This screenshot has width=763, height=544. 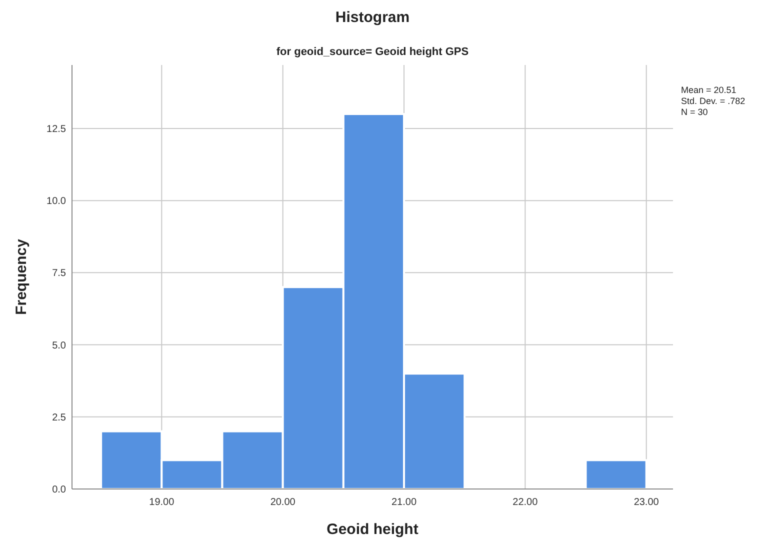 I want to click on x-tick-label: 23.00, so click(x=647, y=502).